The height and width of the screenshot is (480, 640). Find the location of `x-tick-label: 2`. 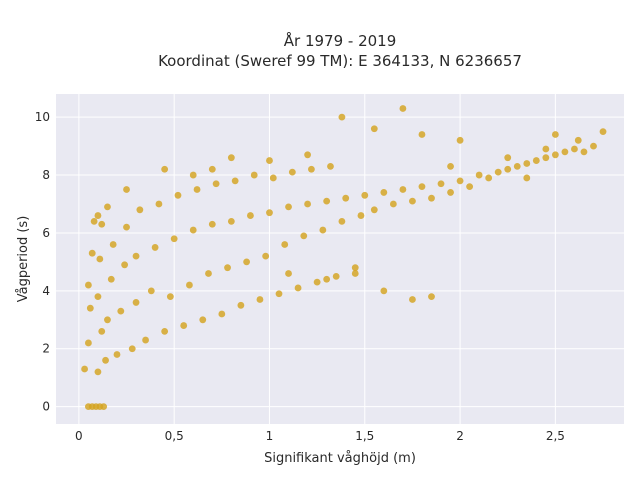

x-tick-label: 2 is located at coordinates (460, 436).